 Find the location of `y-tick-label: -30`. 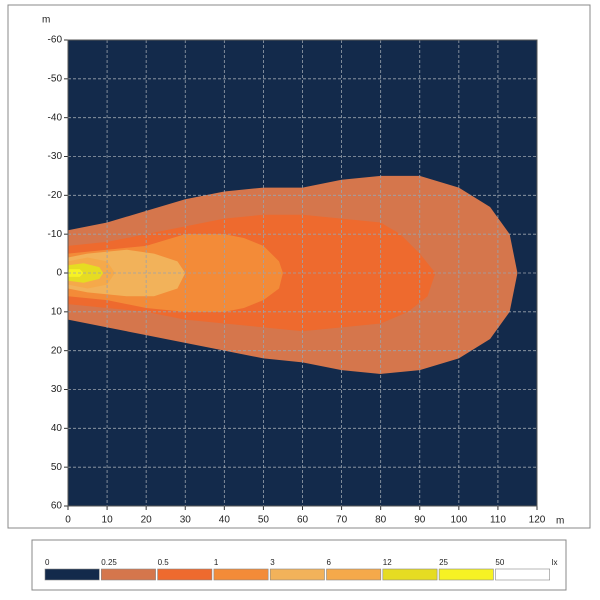

y-tick-label: -30 is located at coordinates (55, 156).